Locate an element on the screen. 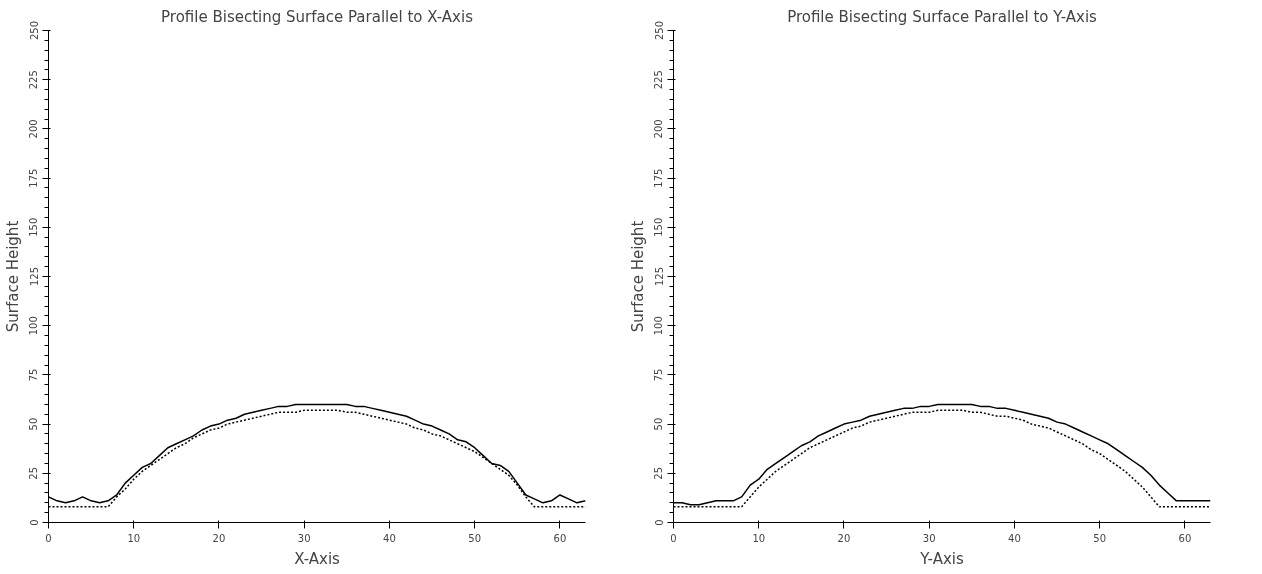 This screenshot has width=1262, height=574. x-axis-title: X-Axis is located at coordinates (317, 558).